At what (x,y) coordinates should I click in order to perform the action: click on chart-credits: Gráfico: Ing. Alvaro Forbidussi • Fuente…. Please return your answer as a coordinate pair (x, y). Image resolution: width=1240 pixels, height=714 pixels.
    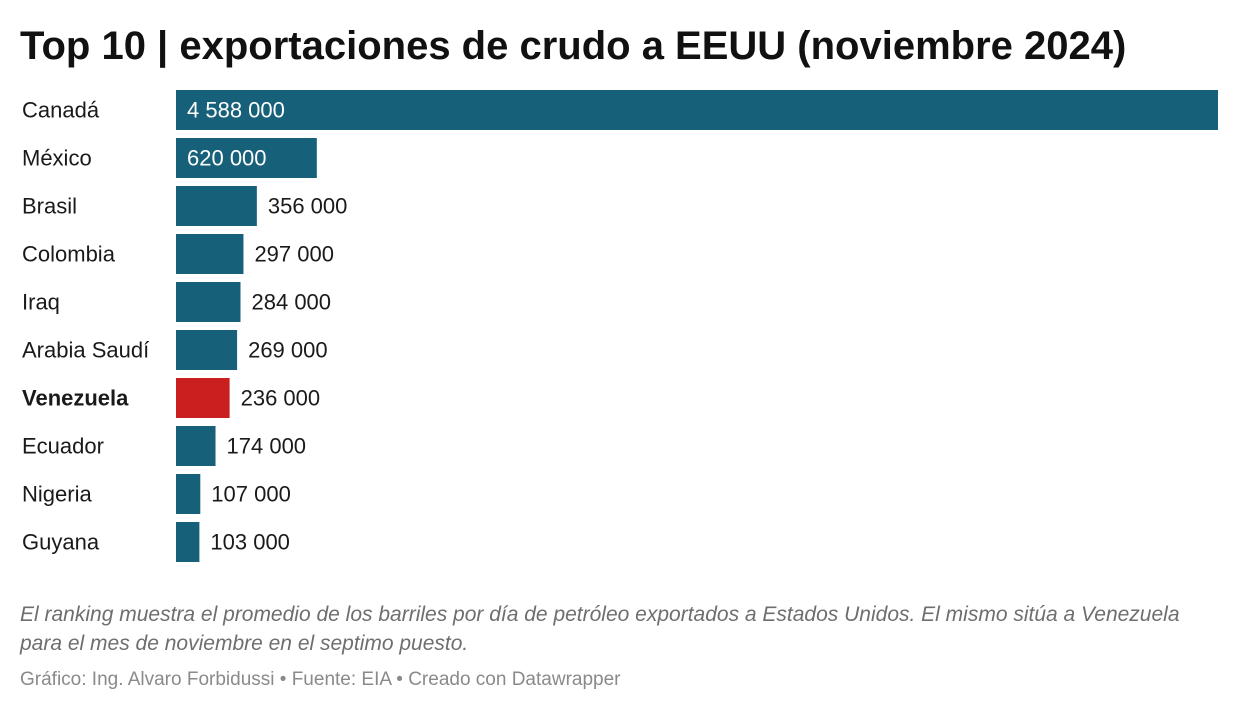
    Looking at the image, I should click on (320, 679).